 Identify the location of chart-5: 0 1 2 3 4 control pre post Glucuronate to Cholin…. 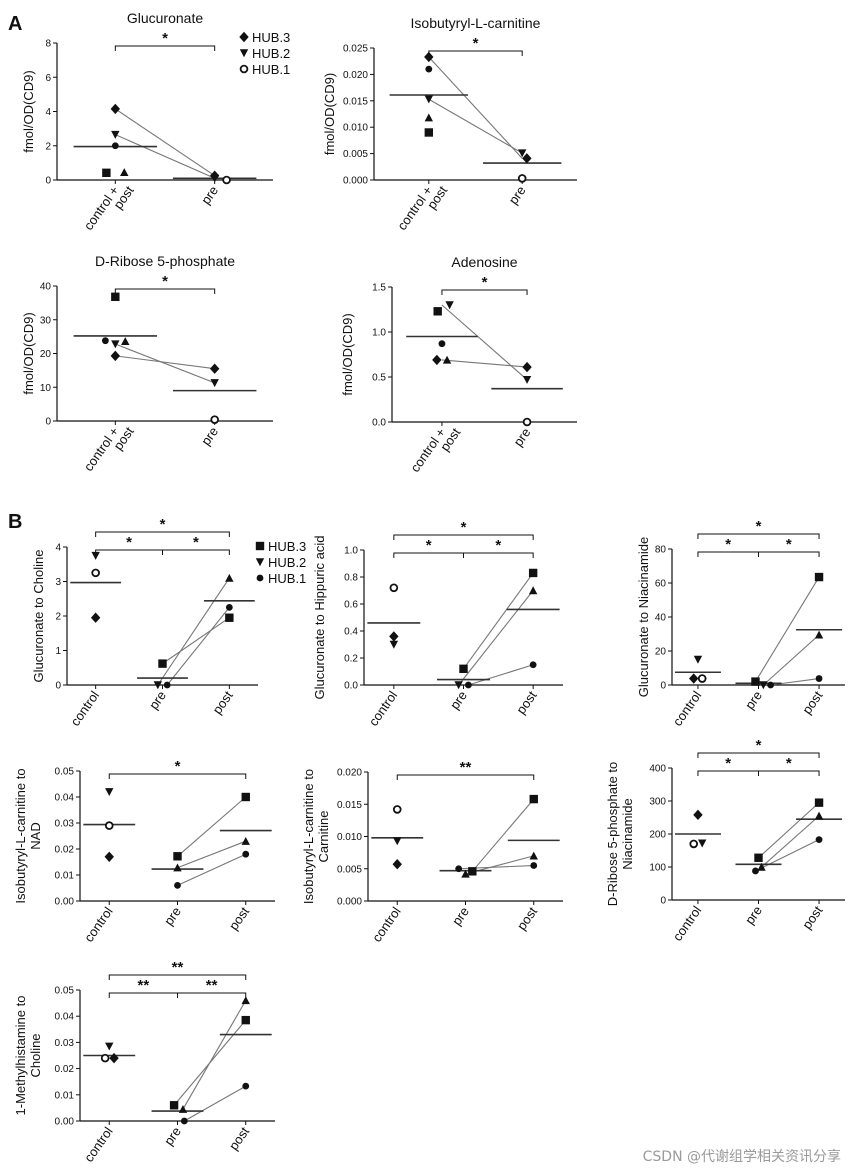
(168, 622).